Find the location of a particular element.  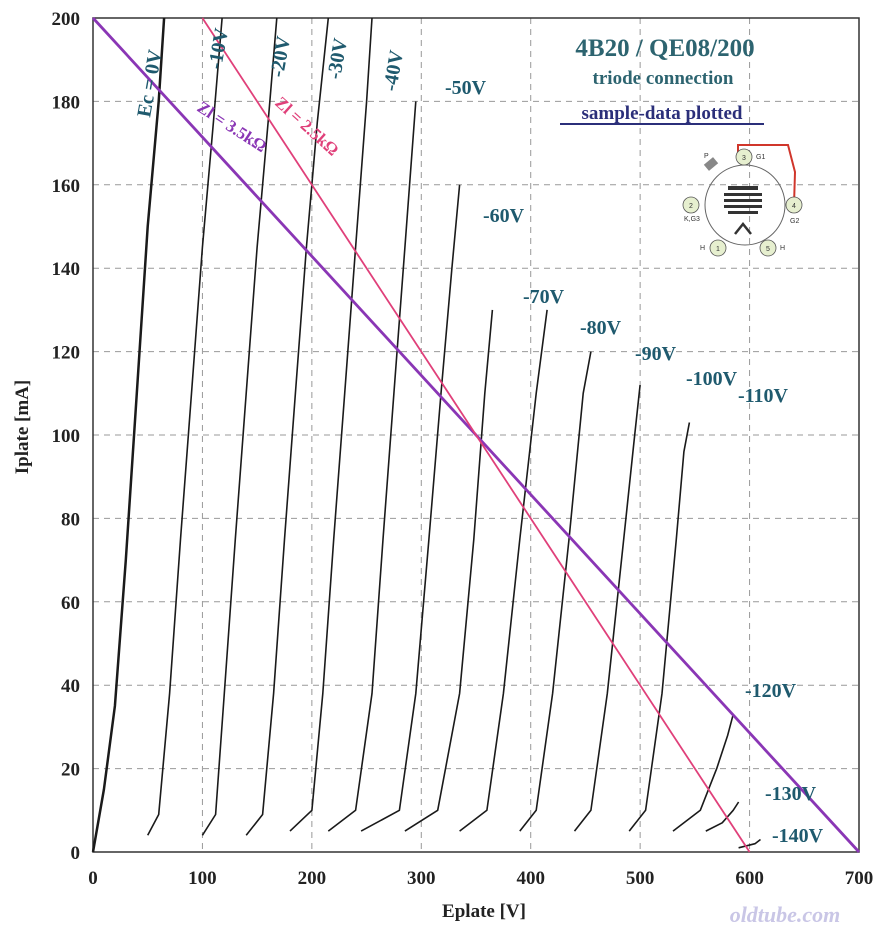

y-tick-label: 60 is located at coordinates (70, 603).